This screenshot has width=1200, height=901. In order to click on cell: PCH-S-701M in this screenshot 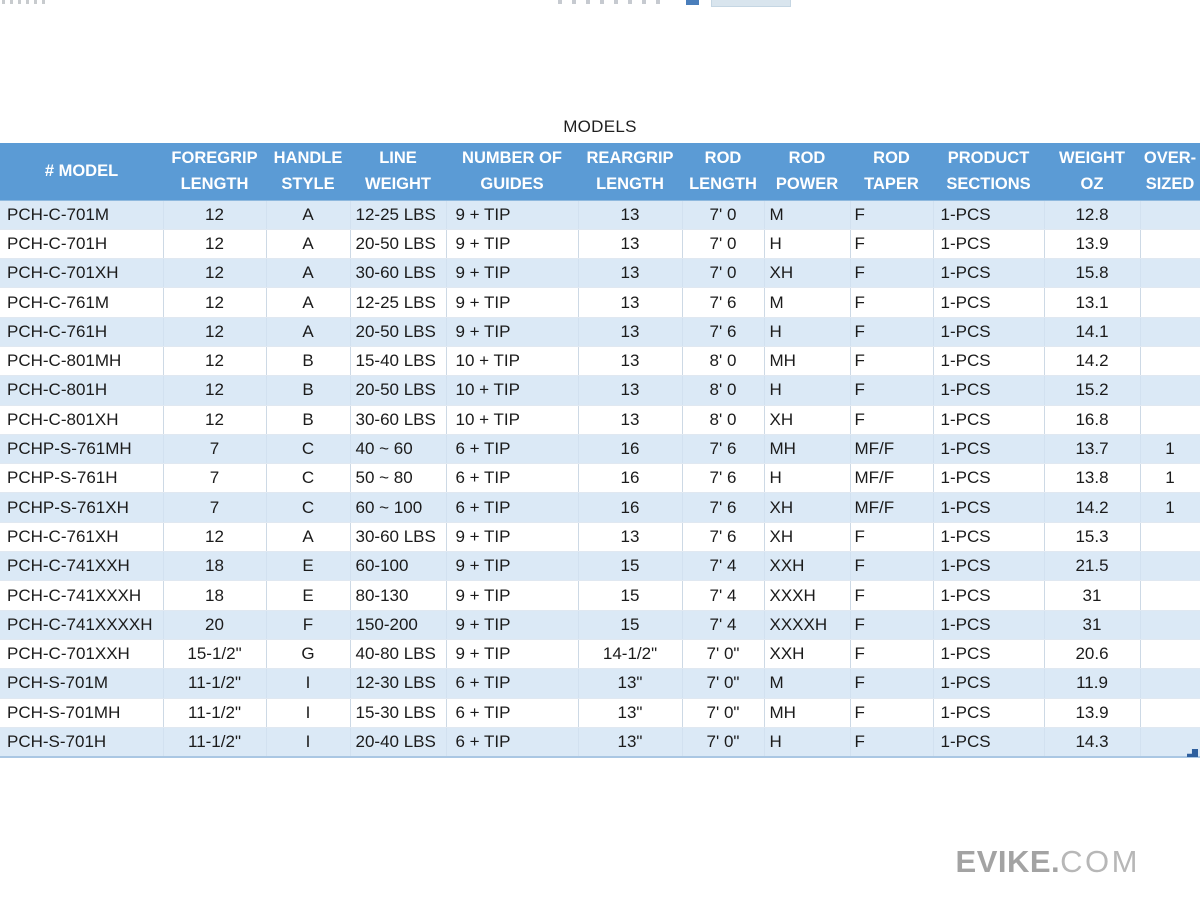, I will do `click(82, 683)`.